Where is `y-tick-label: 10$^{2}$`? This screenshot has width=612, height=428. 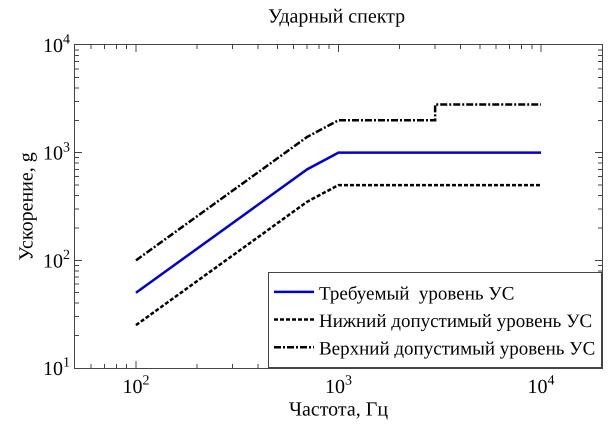 y-tick-label: 10$^{2}$ is located at coordinates (56, 260).